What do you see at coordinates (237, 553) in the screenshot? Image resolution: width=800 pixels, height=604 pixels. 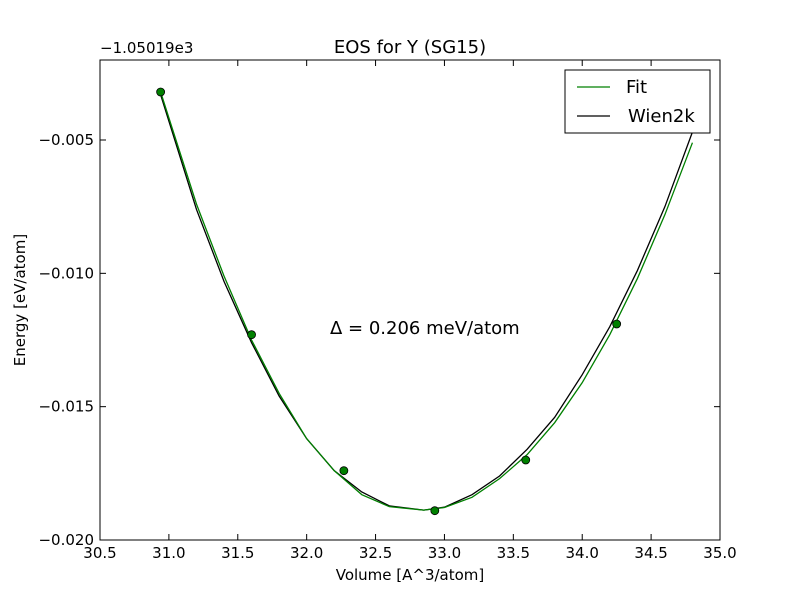 I see `x-tick-label: 31.5` at bounding box center [237, 553].